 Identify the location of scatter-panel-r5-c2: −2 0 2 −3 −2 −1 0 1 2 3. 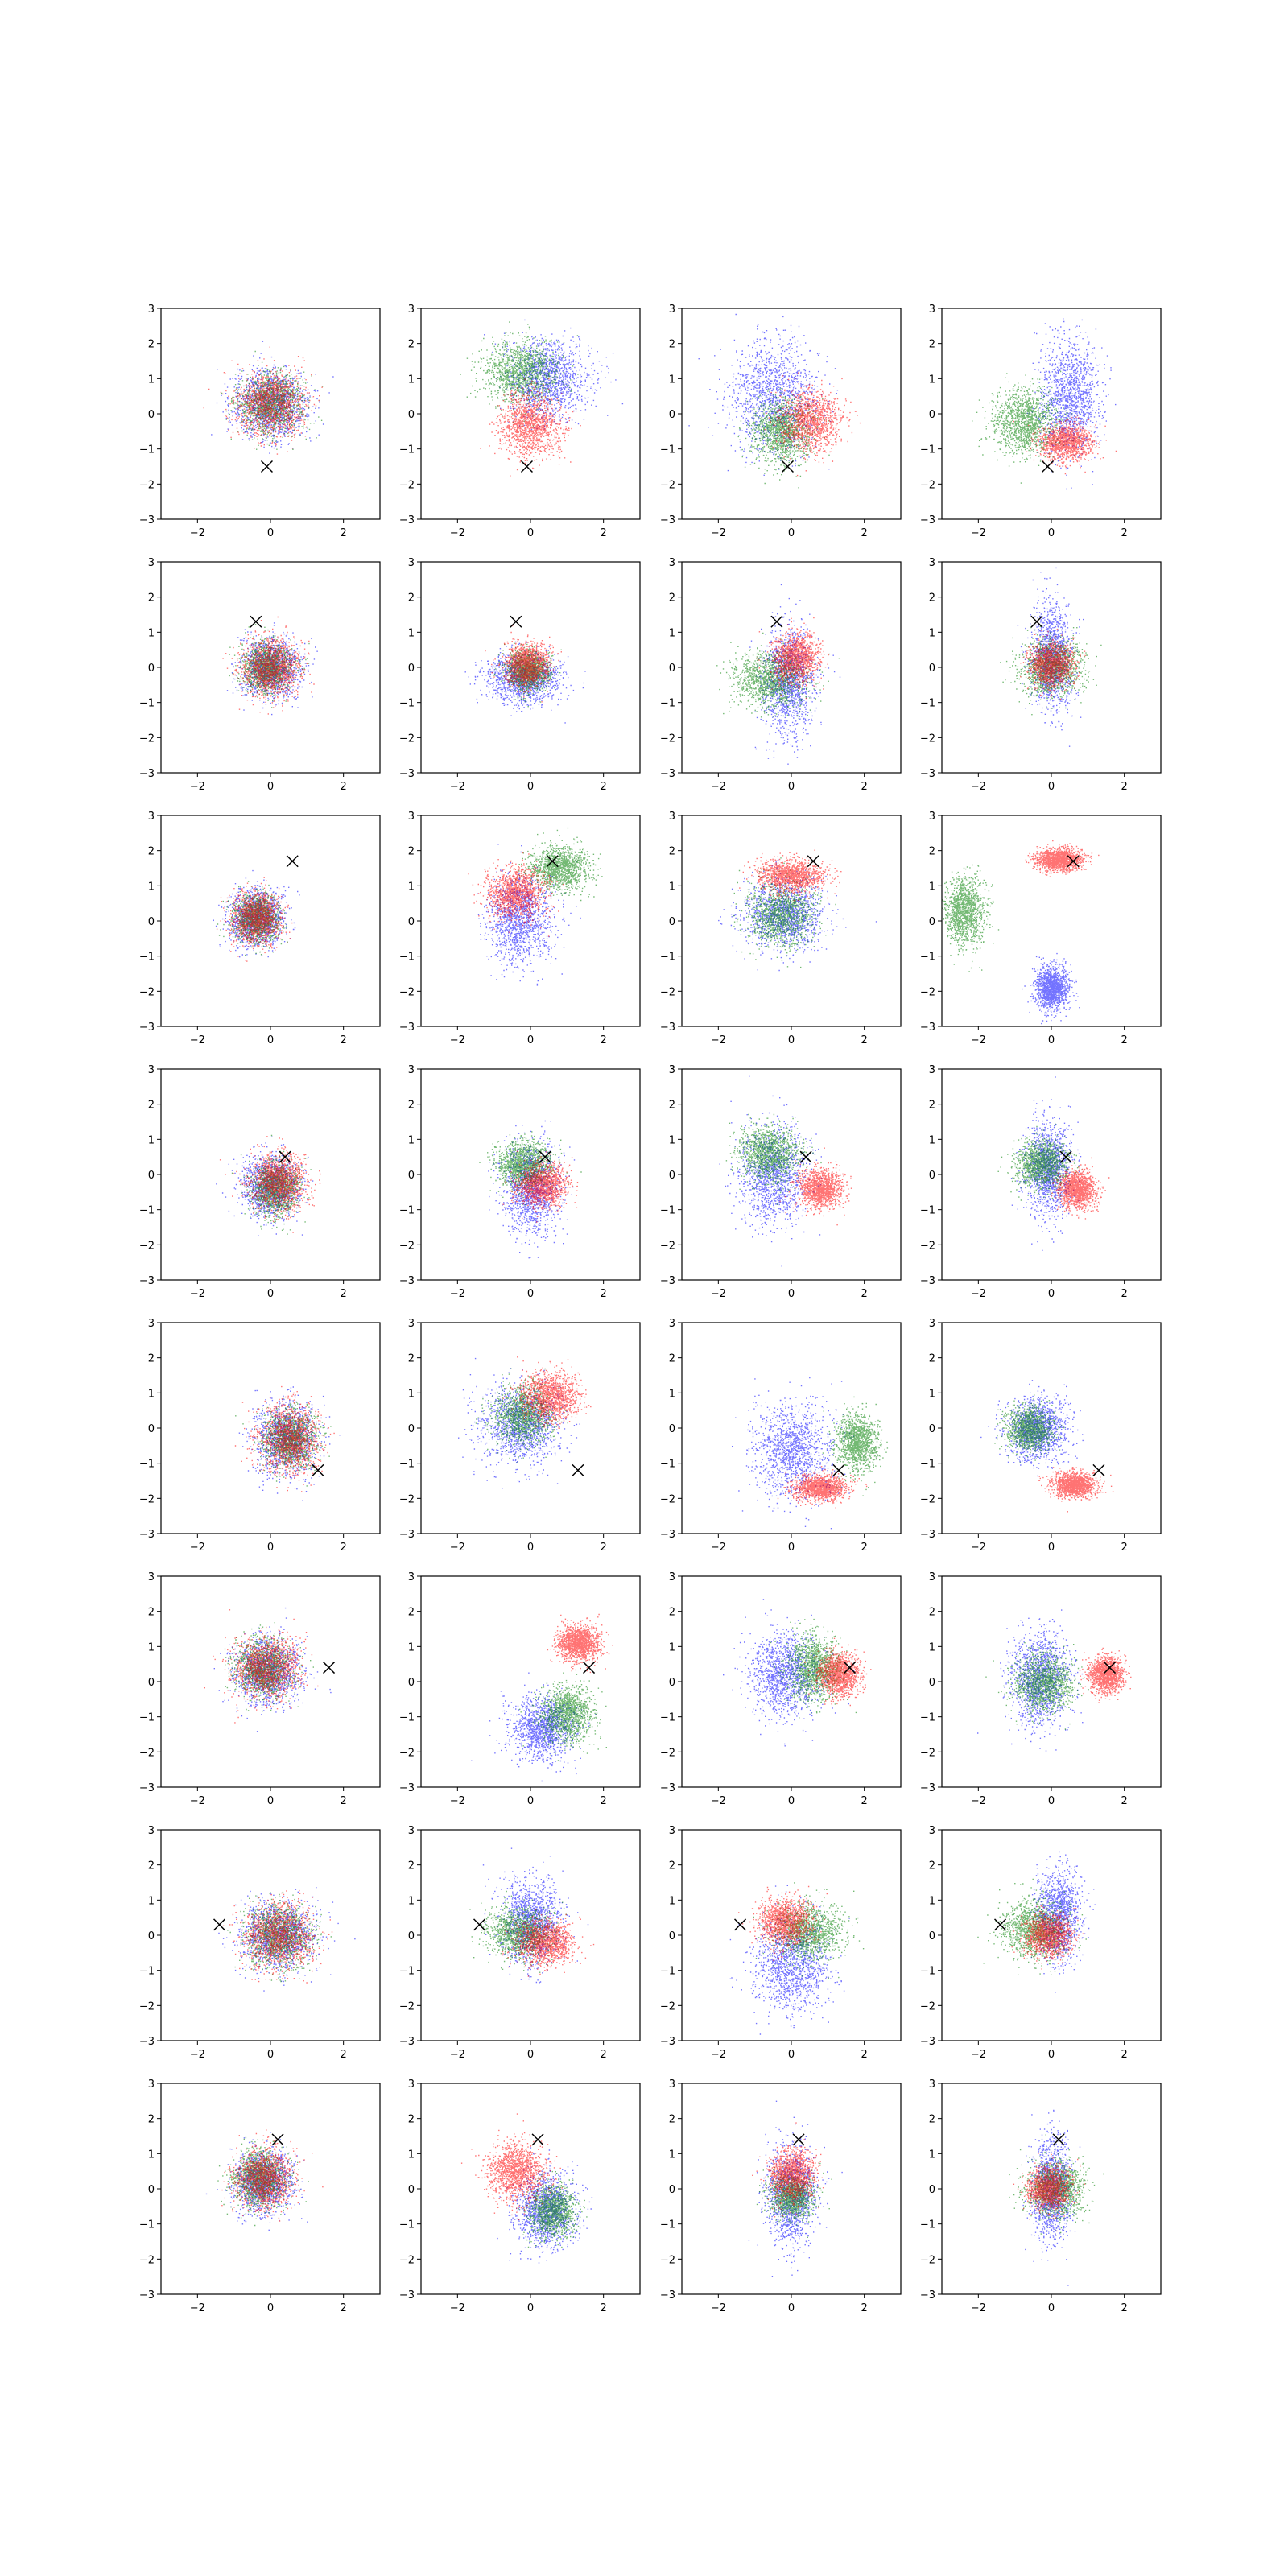
(520, 1436).